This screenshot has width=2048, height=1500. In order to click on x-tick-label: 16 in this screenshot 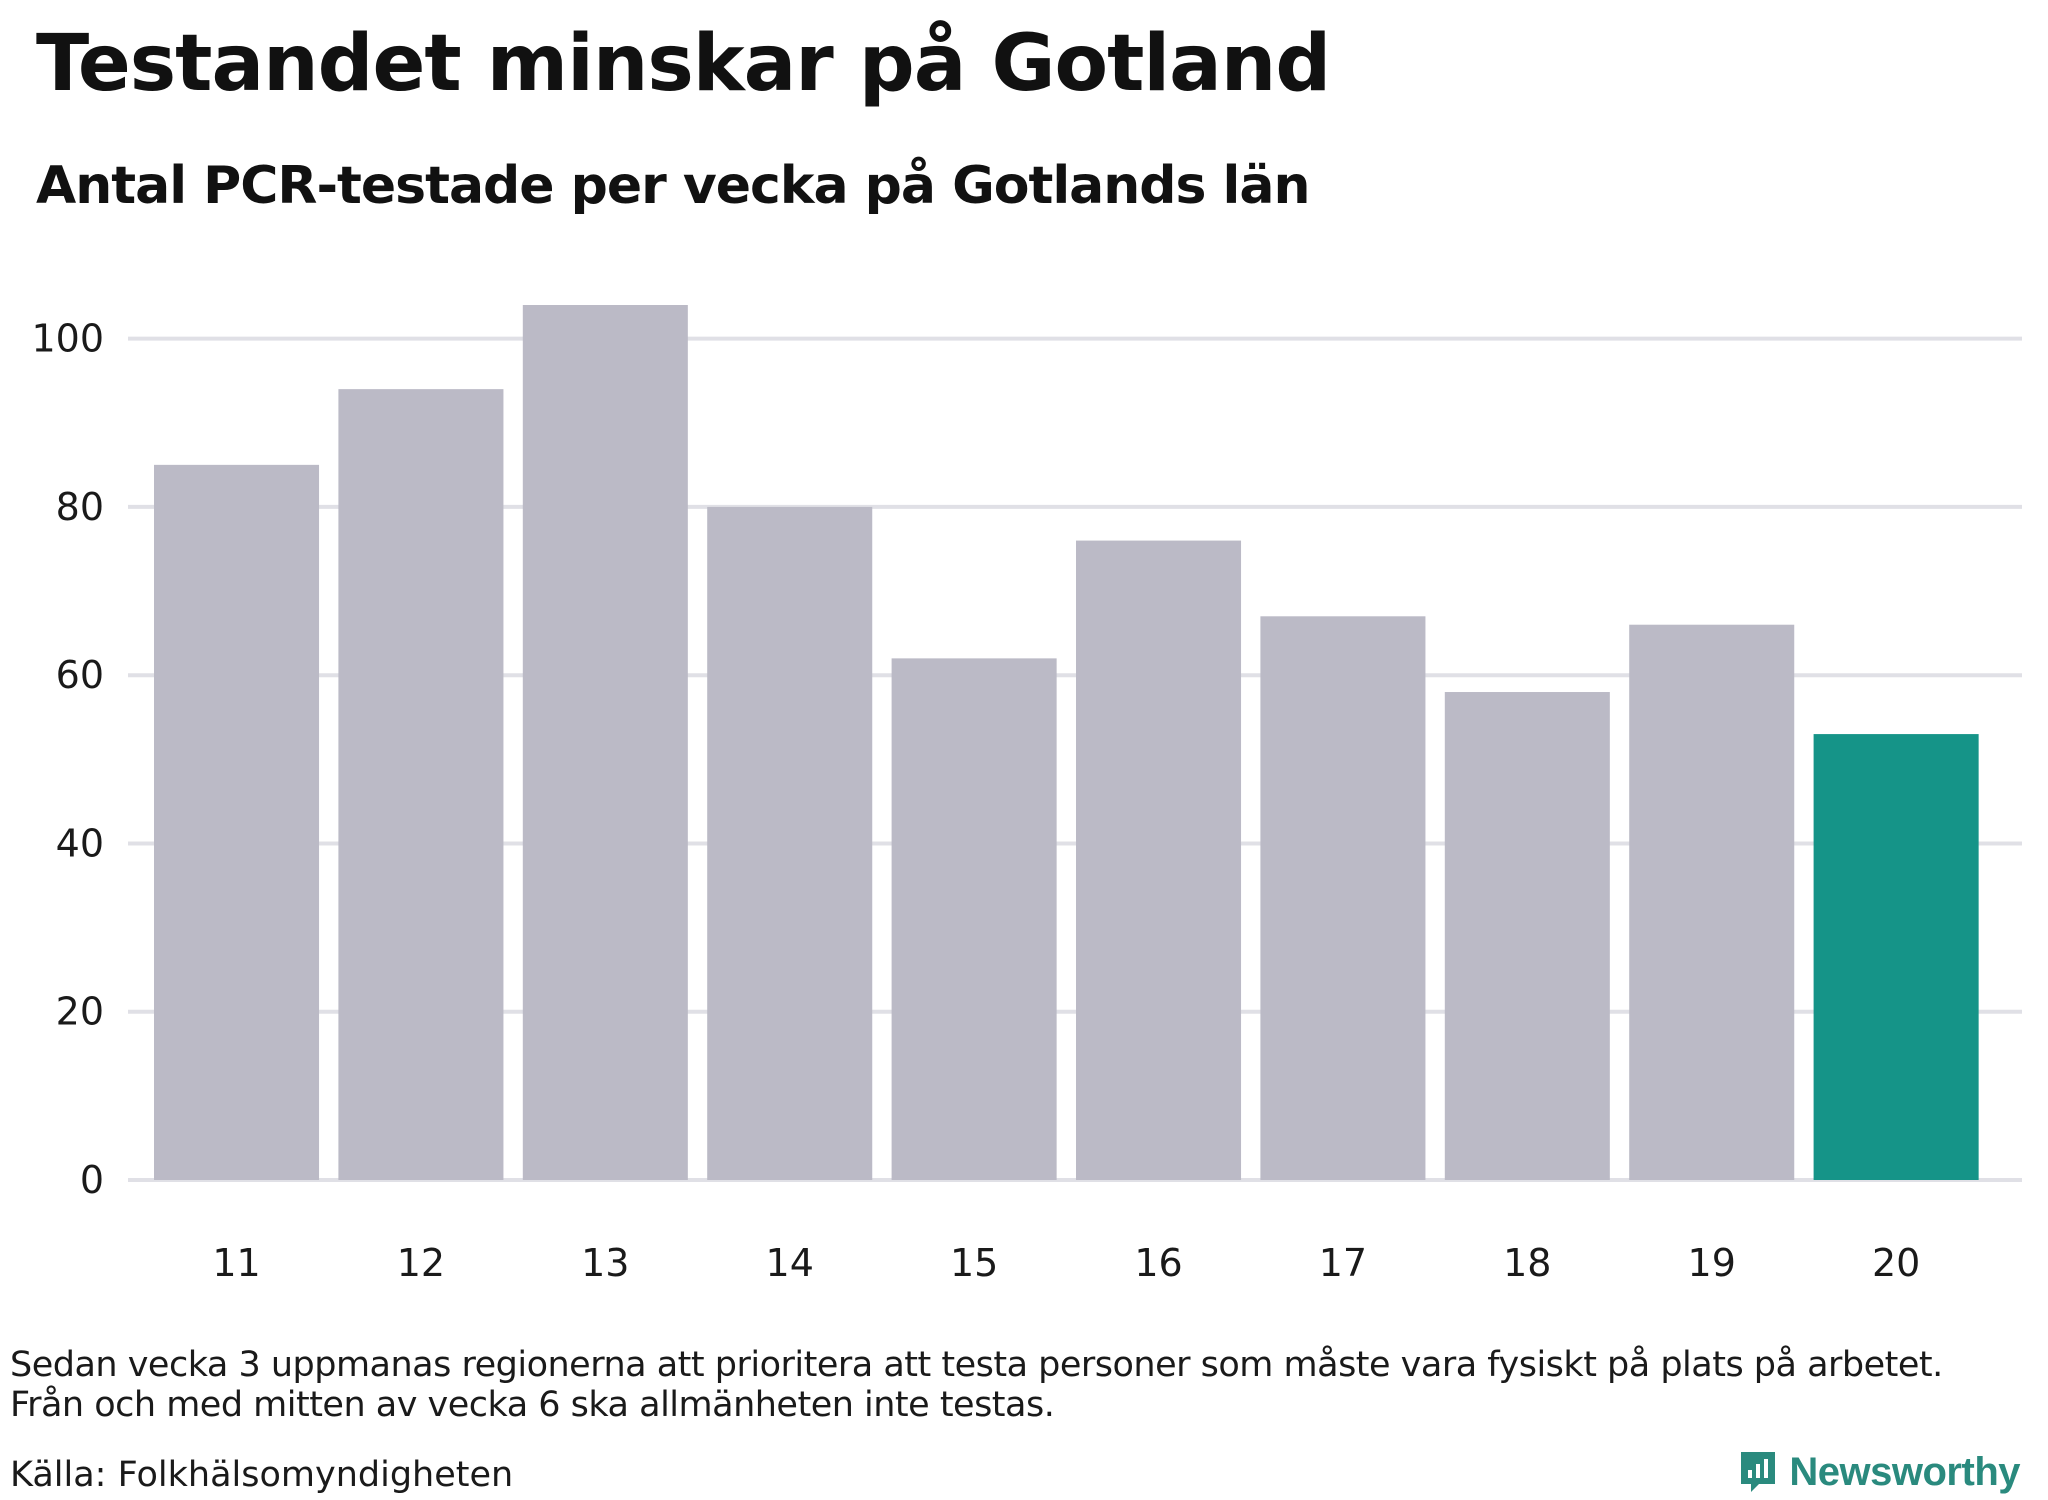, I will do `click(1158, 1263)`.